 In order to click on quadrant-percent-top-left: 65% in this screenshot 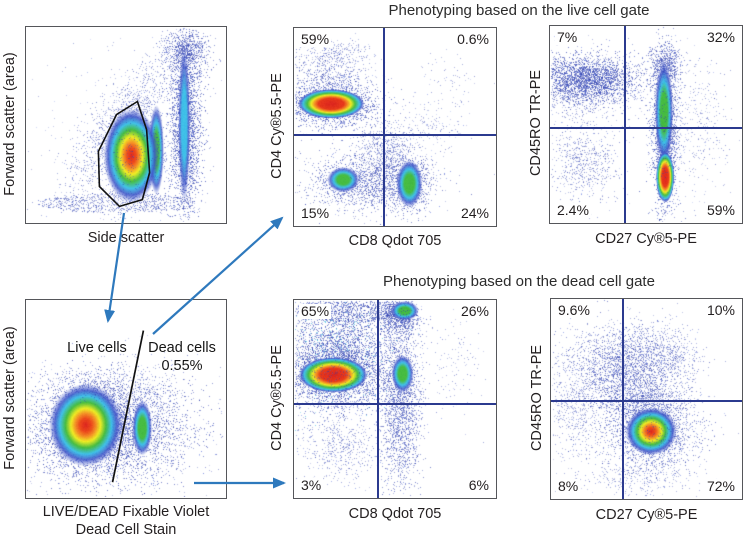, I will do `click(315, 311)`.